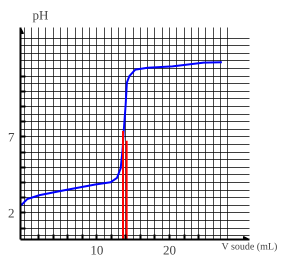 This screenshot has height=263, width=285. Describe the element at coordinates (97, 250) in the screenshot. I see `x-tick-label: 10` at that location.